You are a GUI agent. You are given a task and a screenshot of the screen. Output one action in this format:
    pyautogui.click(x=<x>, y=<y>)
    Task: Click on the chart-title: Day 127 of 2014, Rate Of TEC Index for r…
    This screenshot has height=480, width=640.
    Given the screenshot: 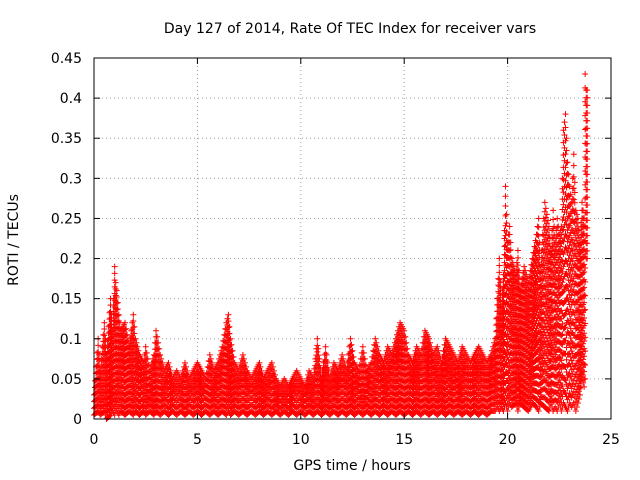 What is the action you would take?
    pyautogui.click(x=350, y=29)
    